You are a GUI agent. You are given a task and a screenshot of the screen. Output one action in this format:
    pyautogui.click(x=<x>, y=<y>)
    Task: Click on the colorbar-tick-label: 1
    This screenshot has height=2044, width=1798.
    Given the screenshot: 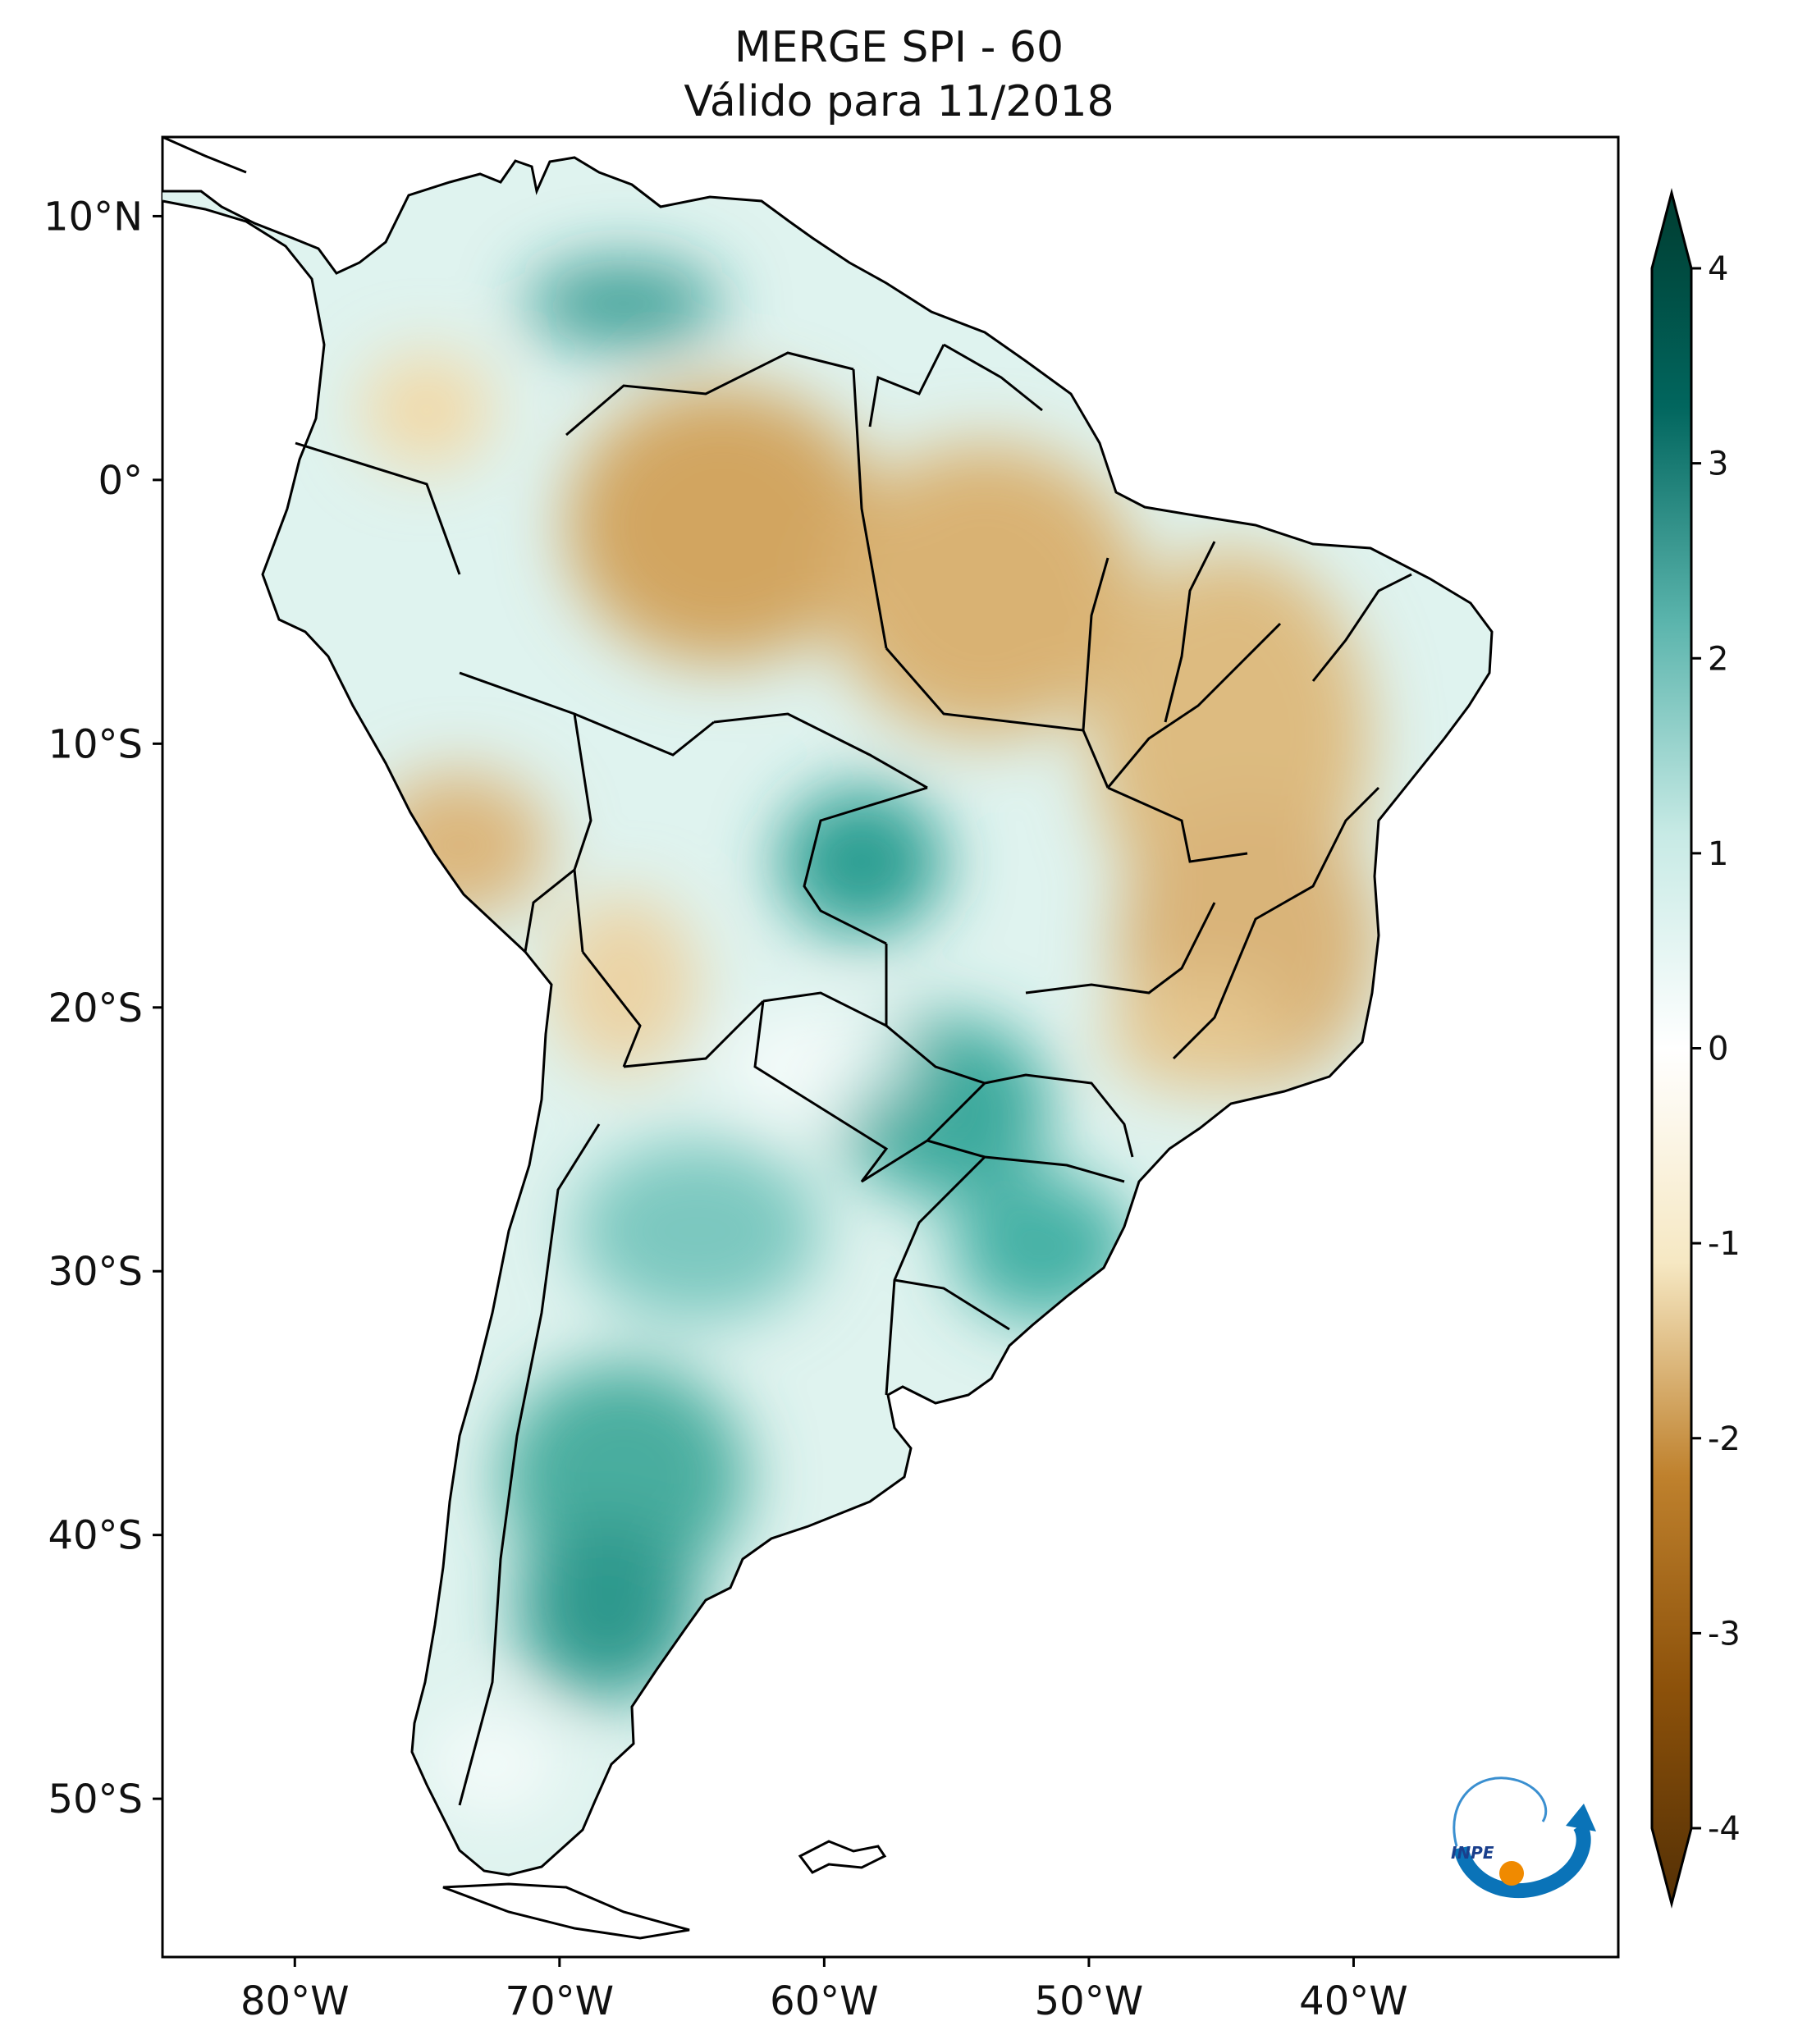 What is the action you would take?
    pyautogui.click(x=1718, y=854)
    